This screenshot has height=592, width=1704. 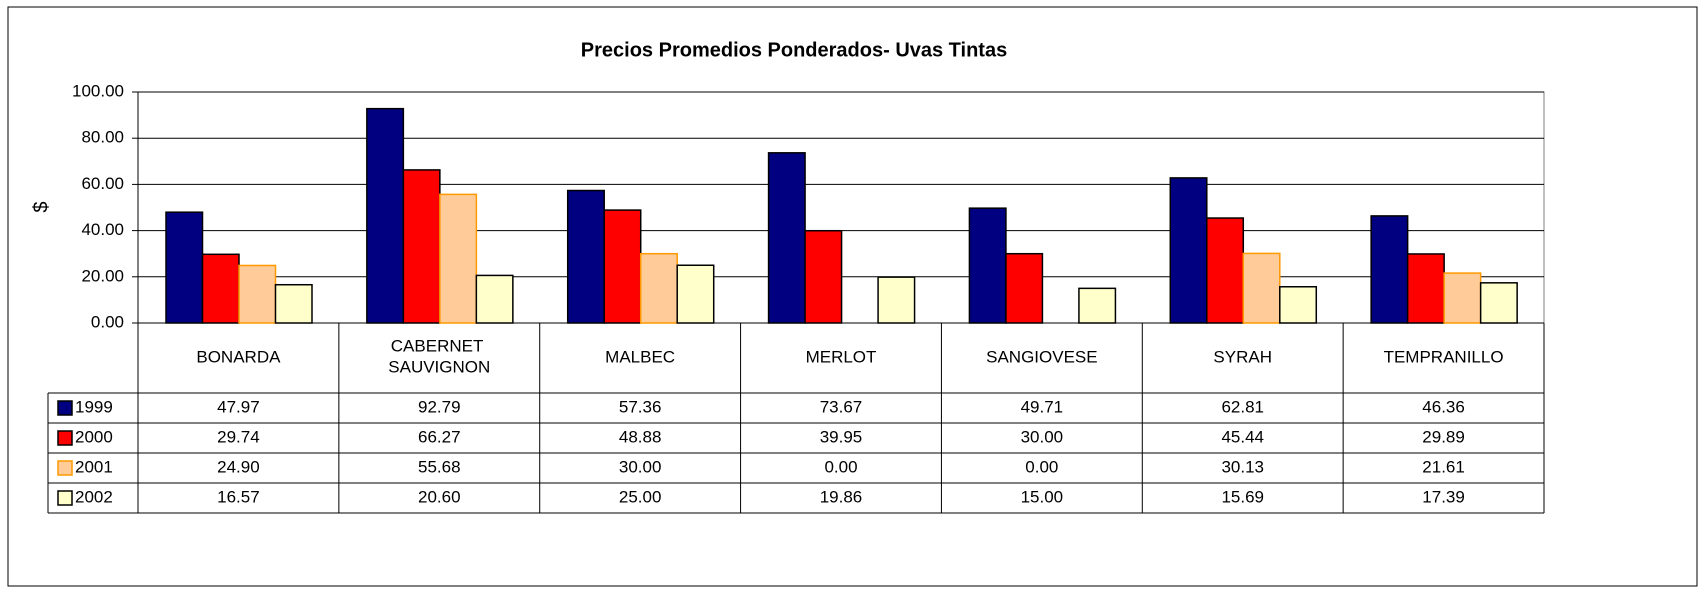 What do you see at coordinates (439, 436) in the screenshot?
I see `data-label: 66.27` at bounding box center [439, 436].